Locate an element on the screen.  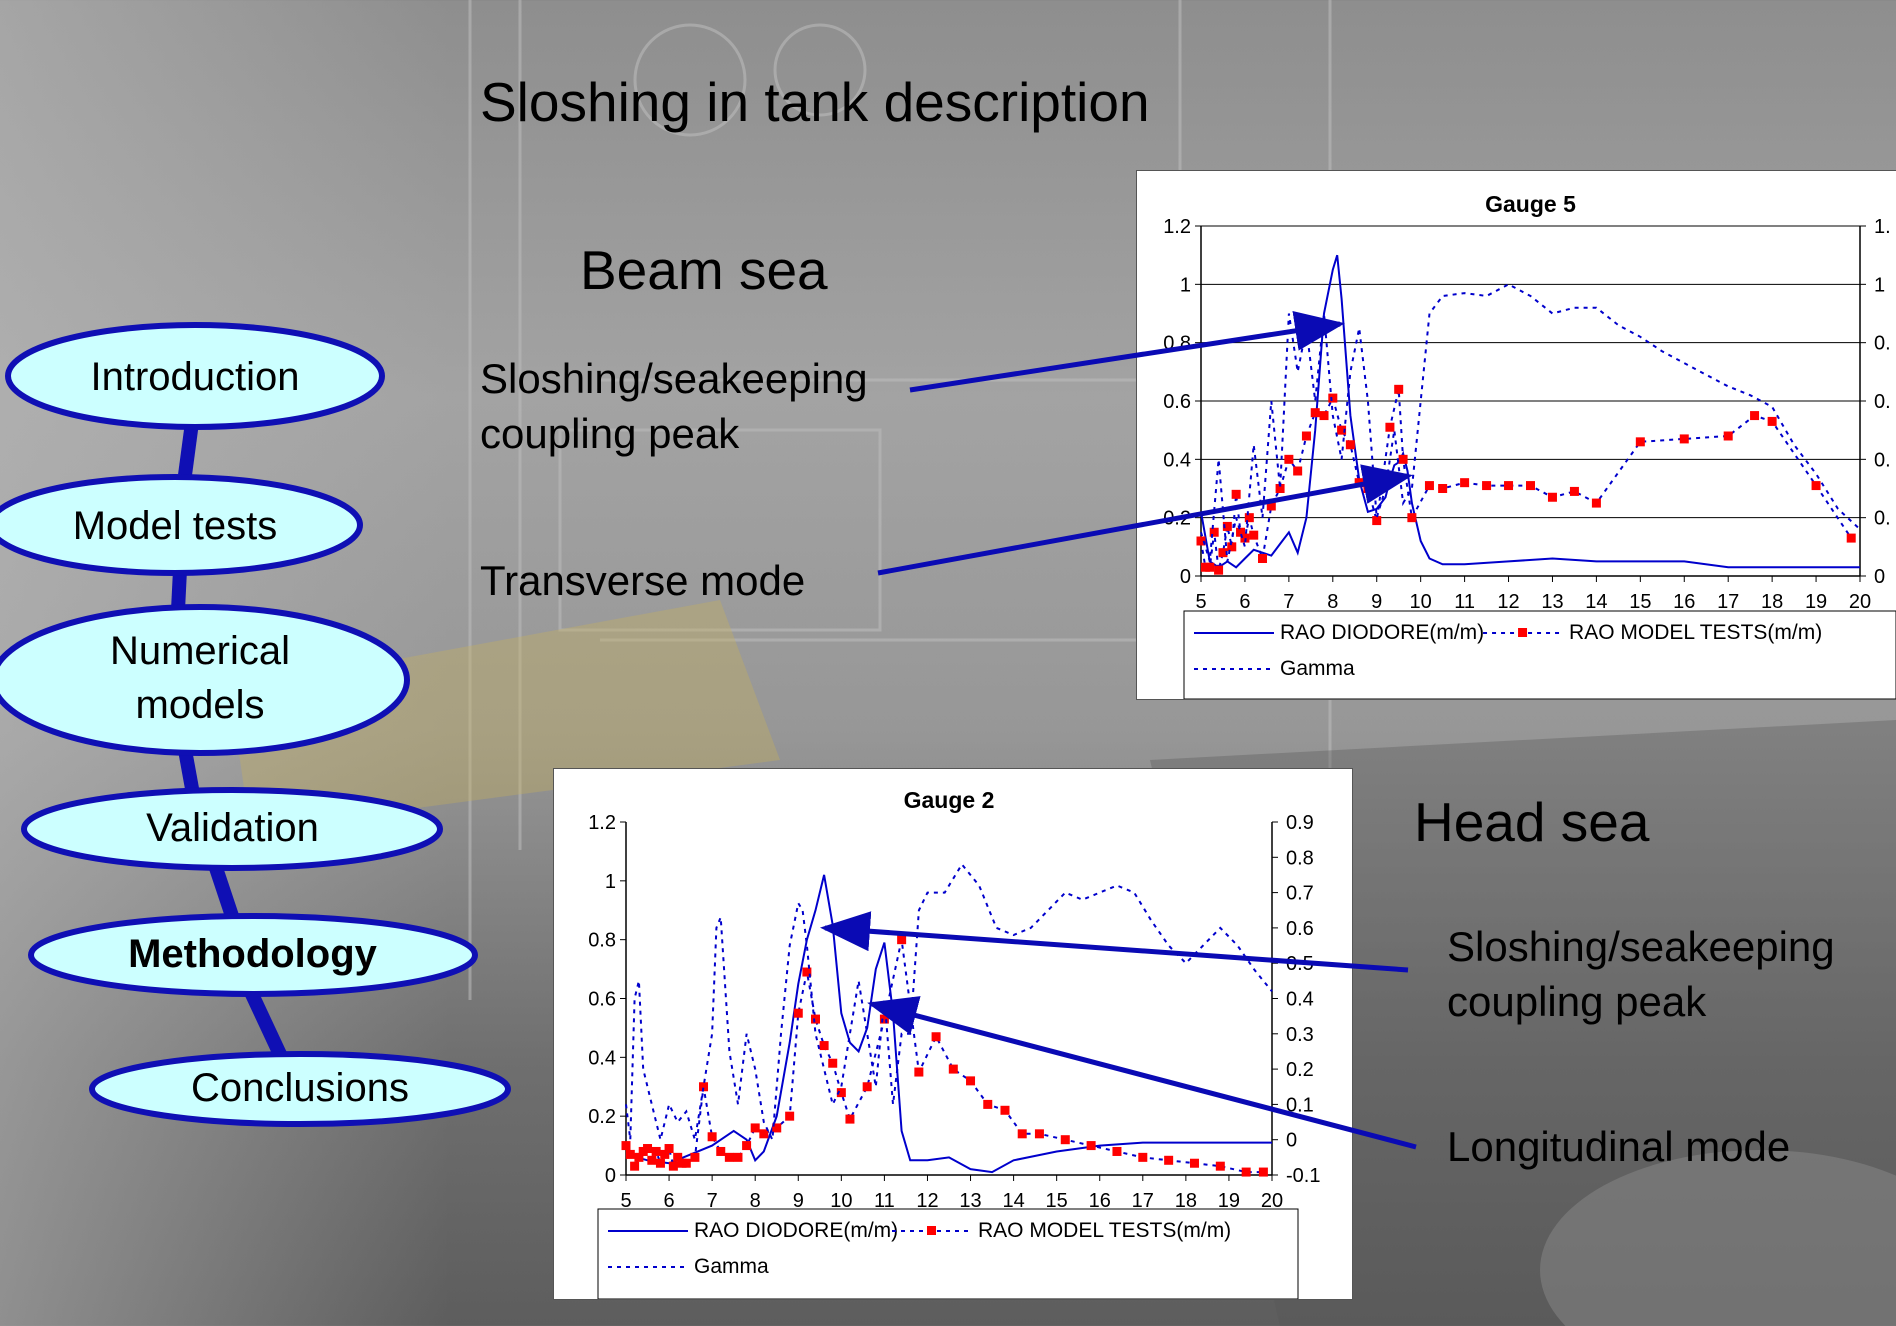
chart-title: Gauge 5 is located at coordinates (1530, 204).